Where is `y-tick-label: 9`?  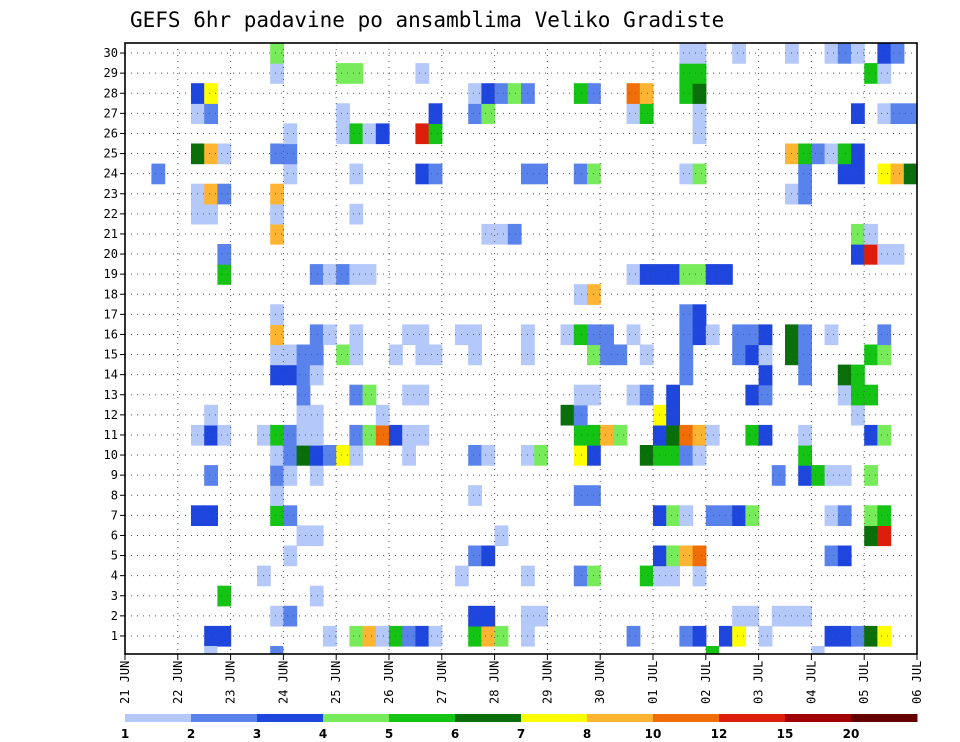
y-tick-label: 9 is located at coordinates (114, 475).